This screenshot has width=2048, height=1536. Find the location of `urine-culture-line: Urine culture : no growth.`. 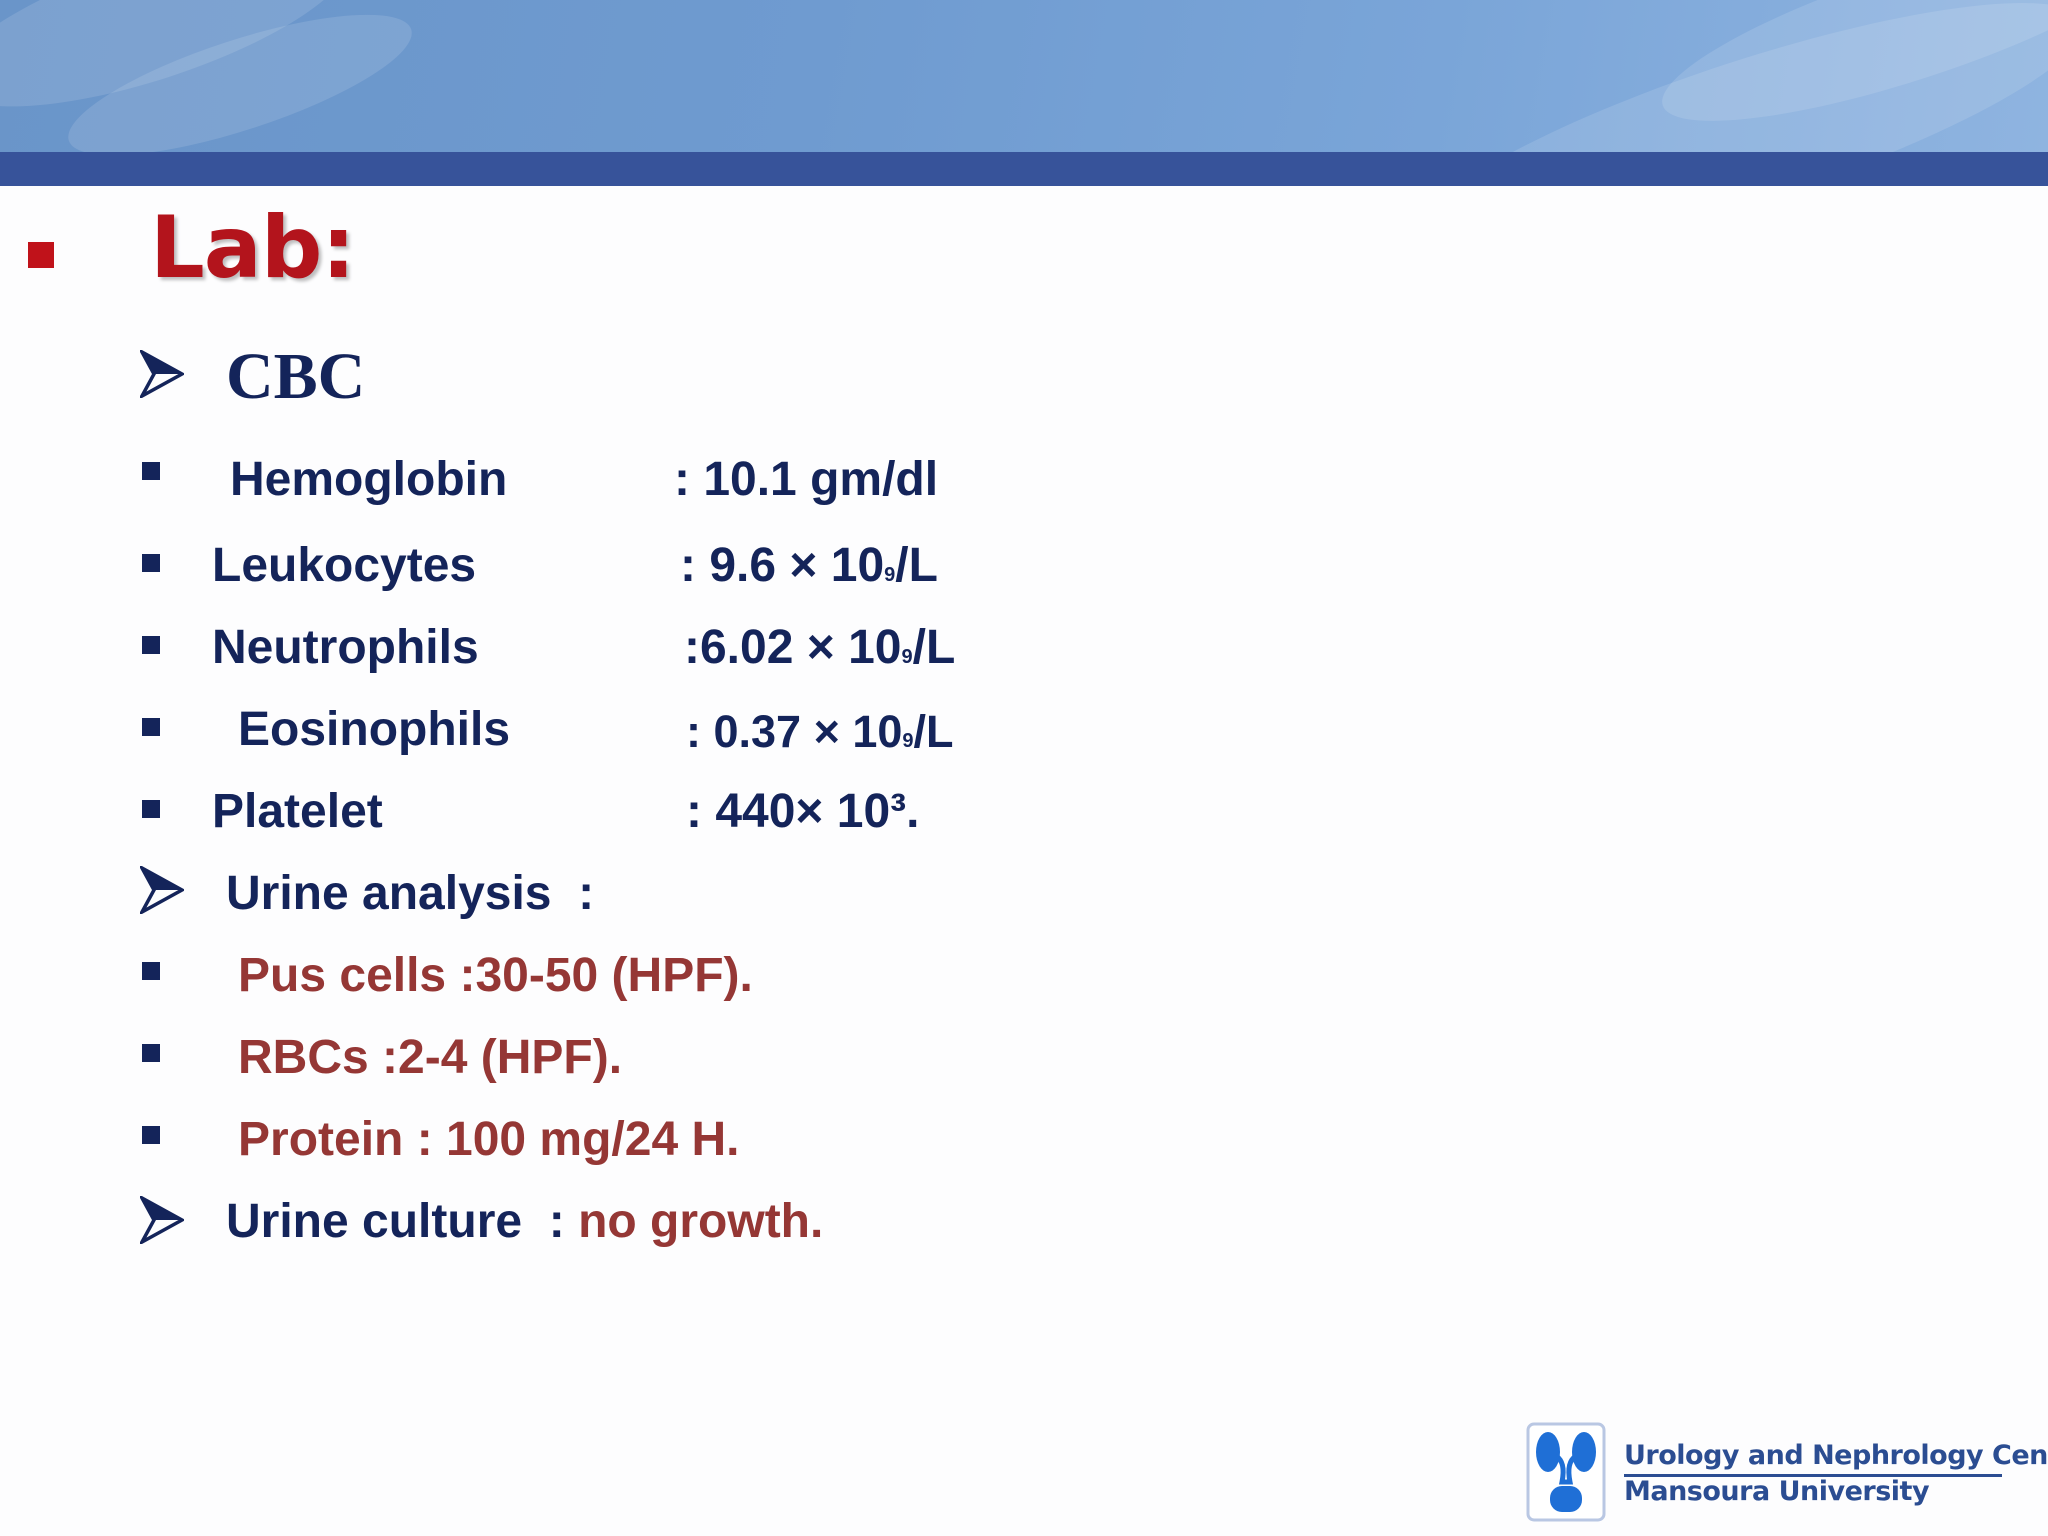

urine-culture-line: Urine culture : no growth. is located at coordinates (524, 1222).